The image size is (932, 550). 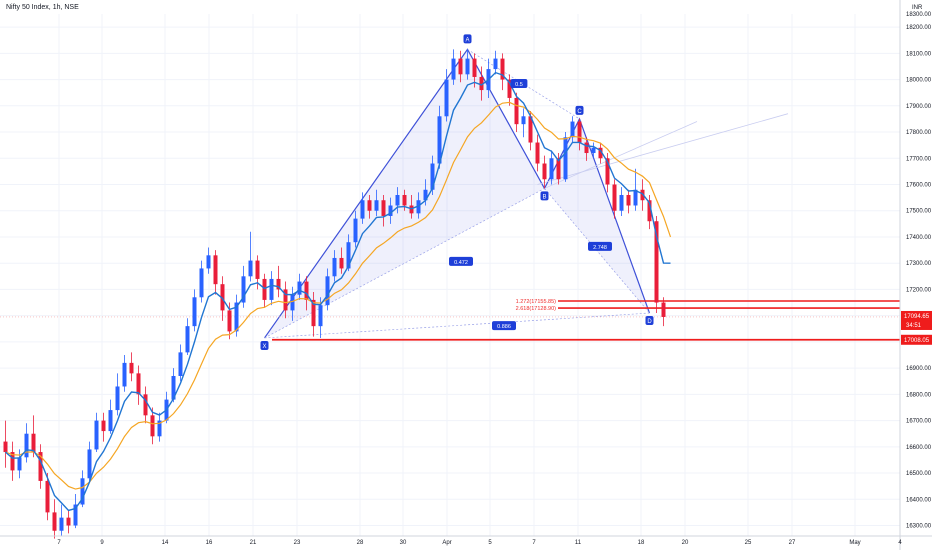 I want to click on point-tag-label: C, so click(x=579, y=112).